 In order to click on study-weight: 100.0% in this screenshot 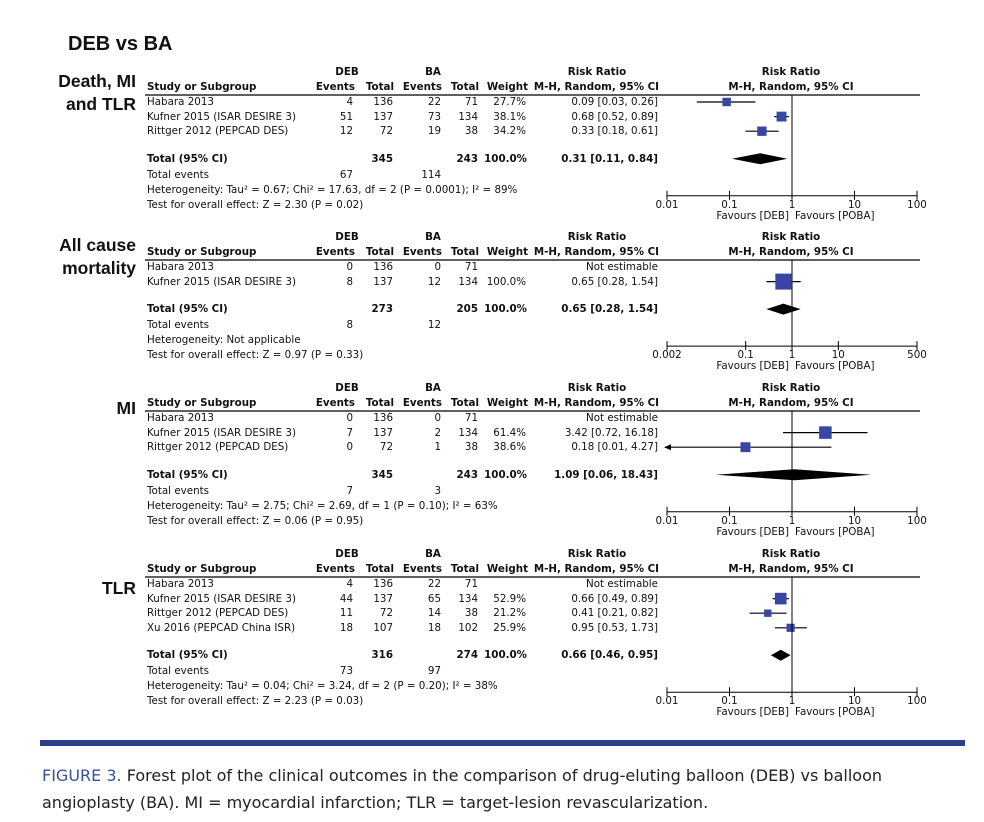, I will do `click(506, 281)`.